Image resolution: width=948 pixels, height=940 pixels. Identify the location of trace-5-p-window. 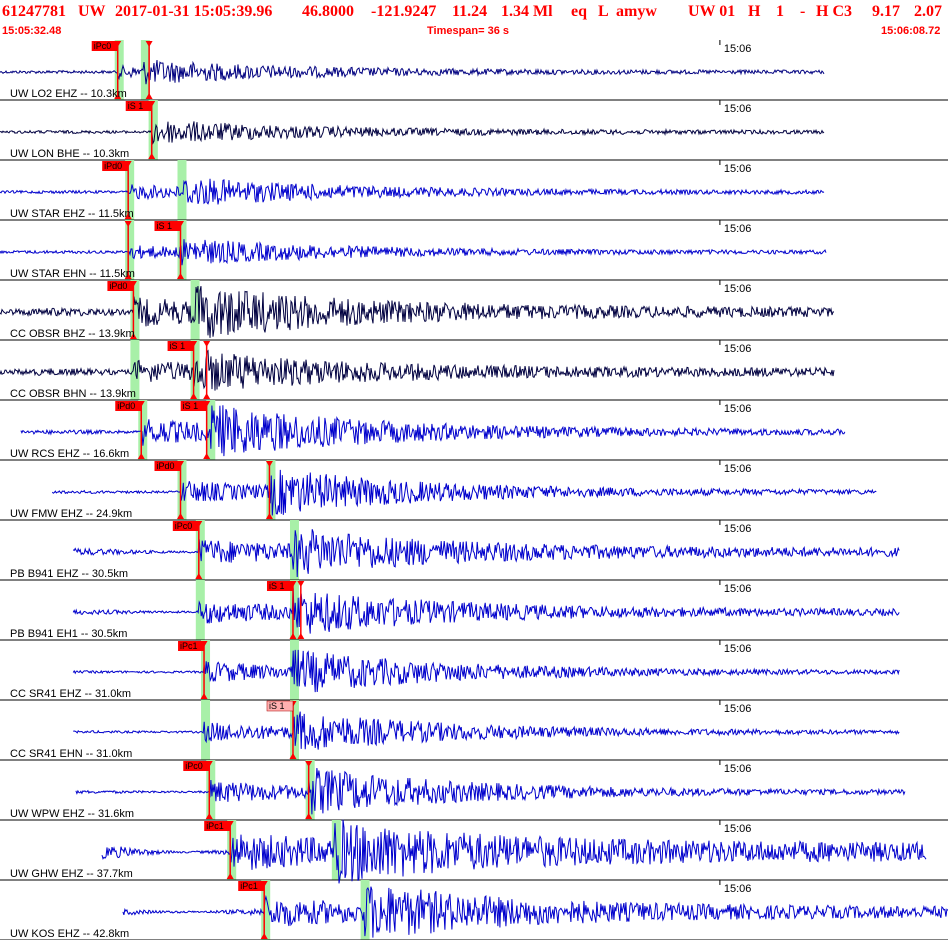
(135, 310).